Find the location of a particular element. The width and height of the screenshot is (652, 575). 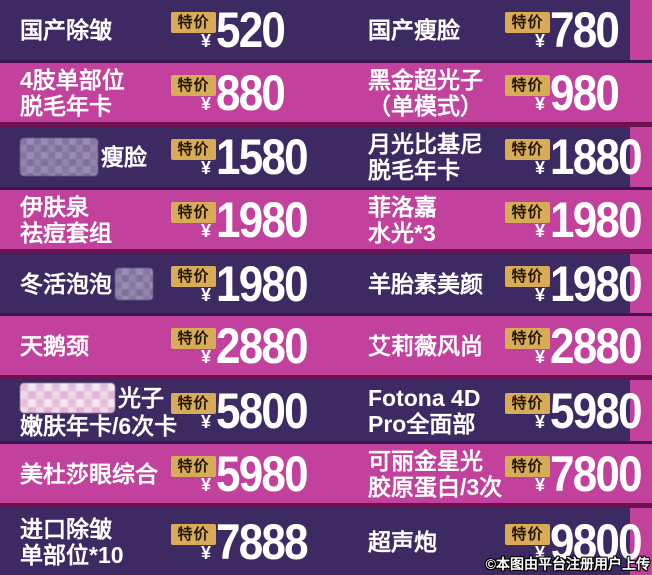

service-name: 黑金超光子 （单模式） is located at coordinates (415, 93).